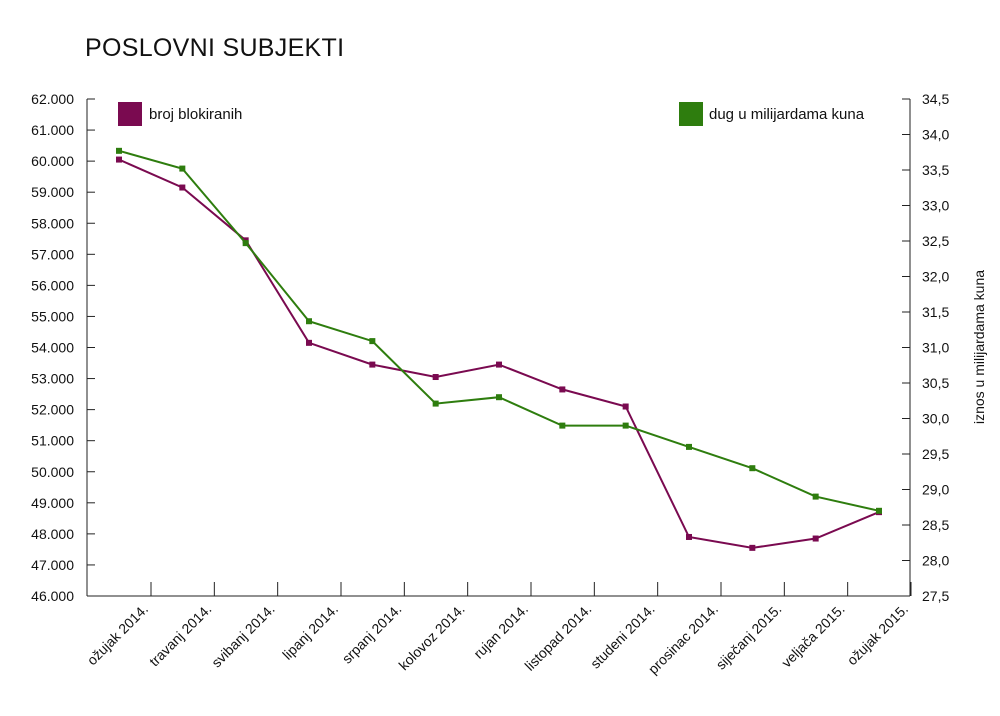  I want to click on x-tick-label: kolovoz 2014., so click(431, 637).